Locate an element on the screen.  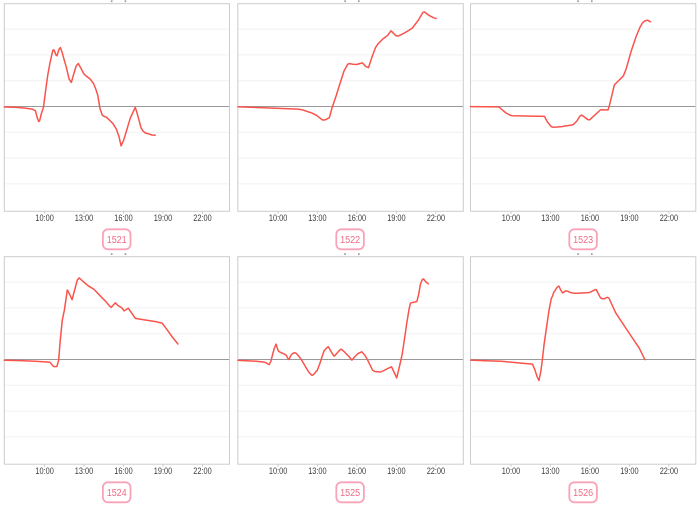
svg-text: 1525 is located at coordinates (350, 493).